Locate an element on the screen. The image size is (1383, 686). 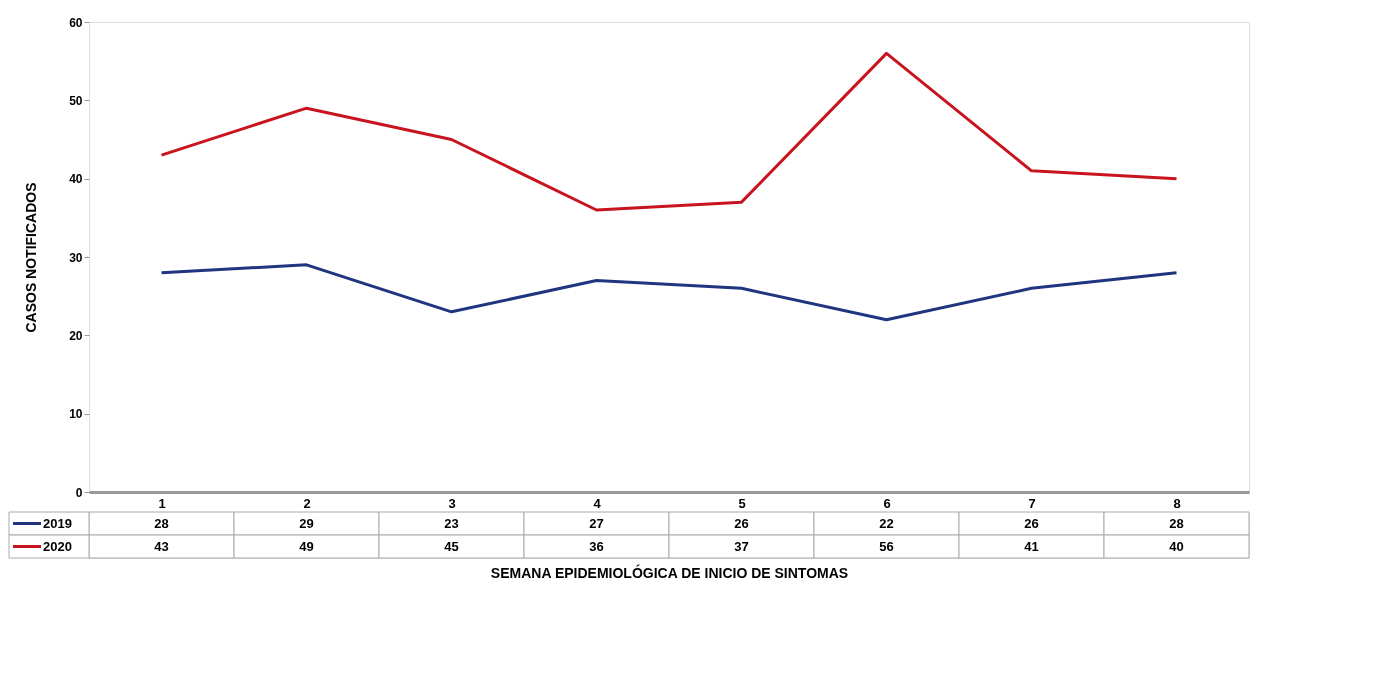
x-tick-label: 7 is located at coordinates (1032, 503).